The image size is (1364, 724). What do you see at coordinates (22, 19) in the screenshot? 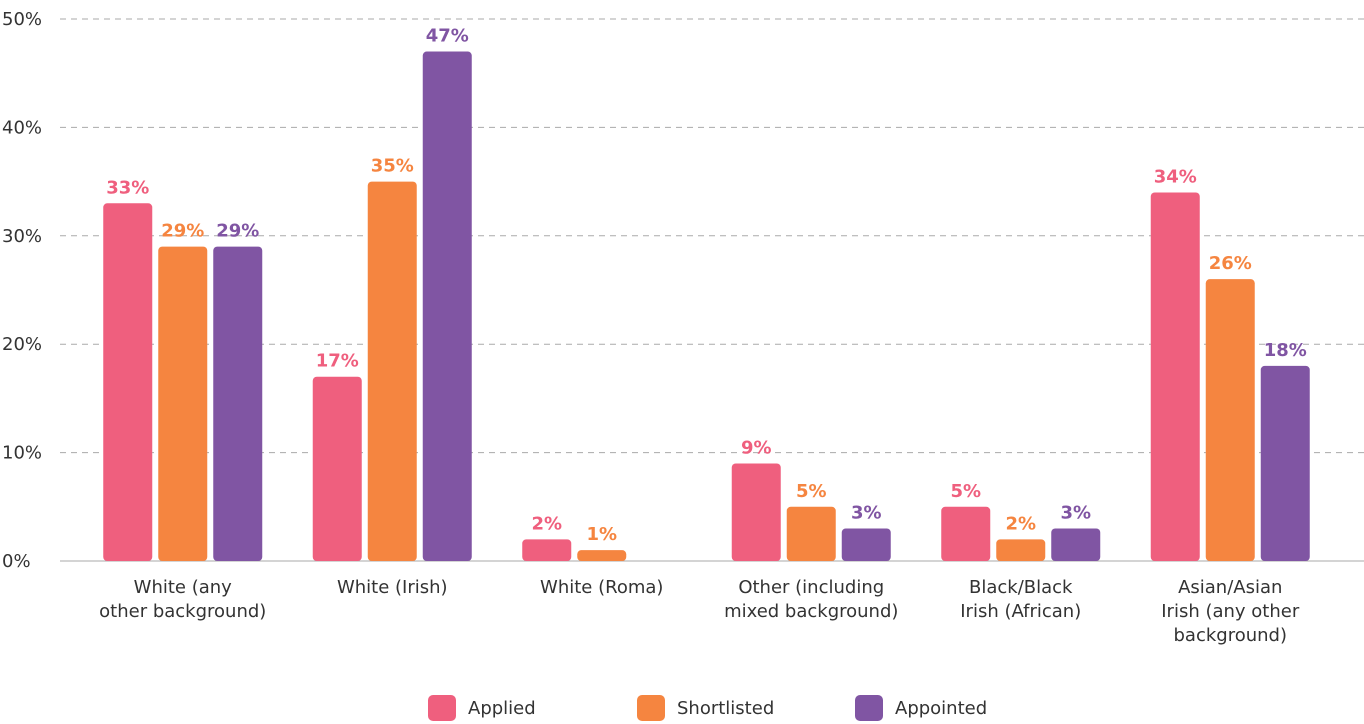
I see `y-tick-label: 50%` at bounding box center [22, 19].